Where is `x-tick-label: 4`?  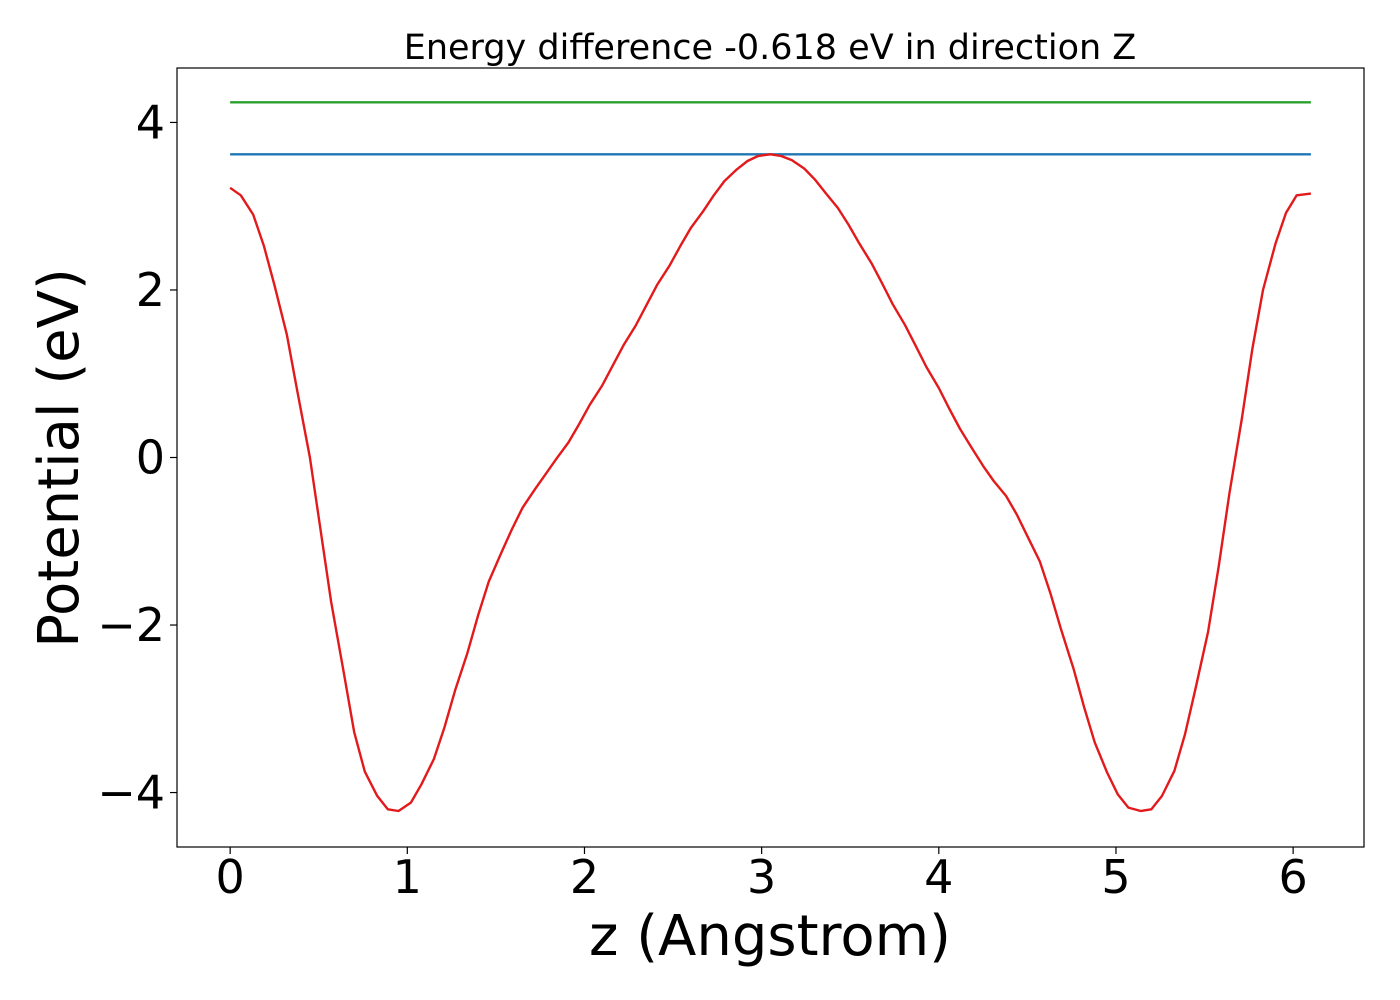
x-tick-label: 4 is located at coordinates (938, 877).